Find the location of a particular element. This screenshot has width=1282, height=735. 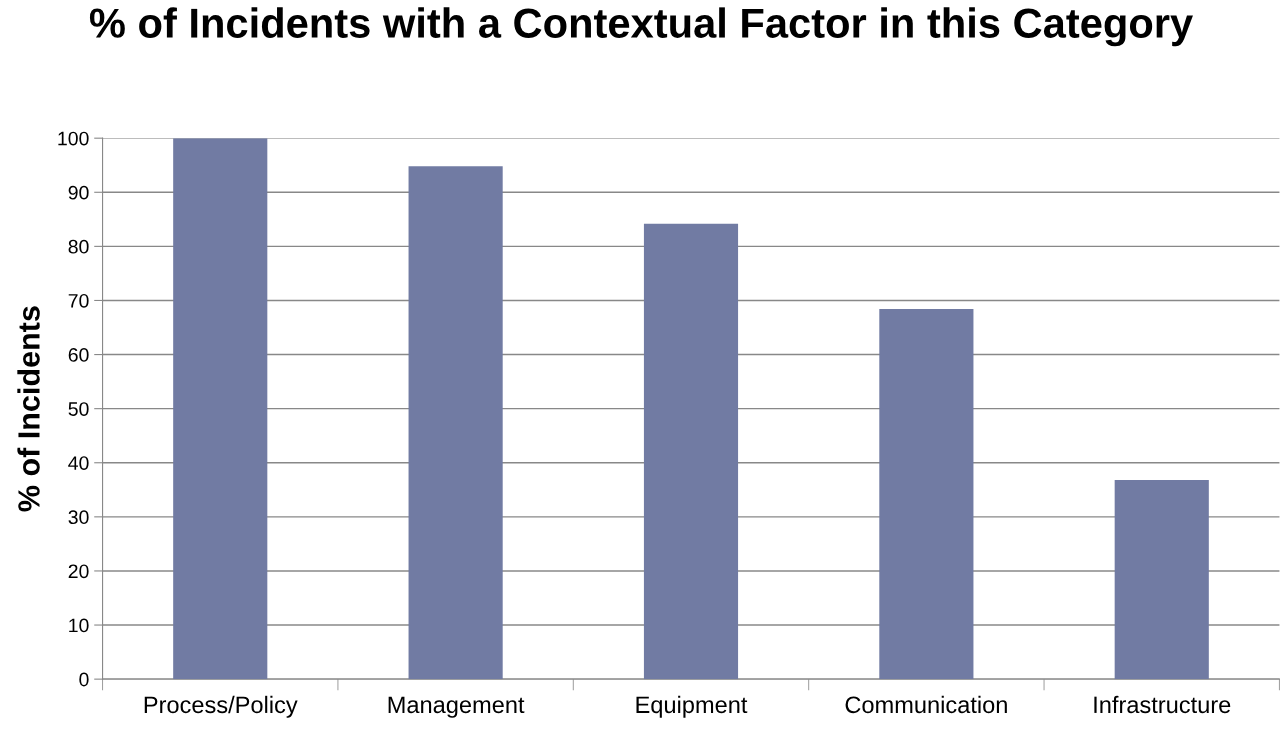

y-tick-label: 70 is located at coordinates (78, 300).